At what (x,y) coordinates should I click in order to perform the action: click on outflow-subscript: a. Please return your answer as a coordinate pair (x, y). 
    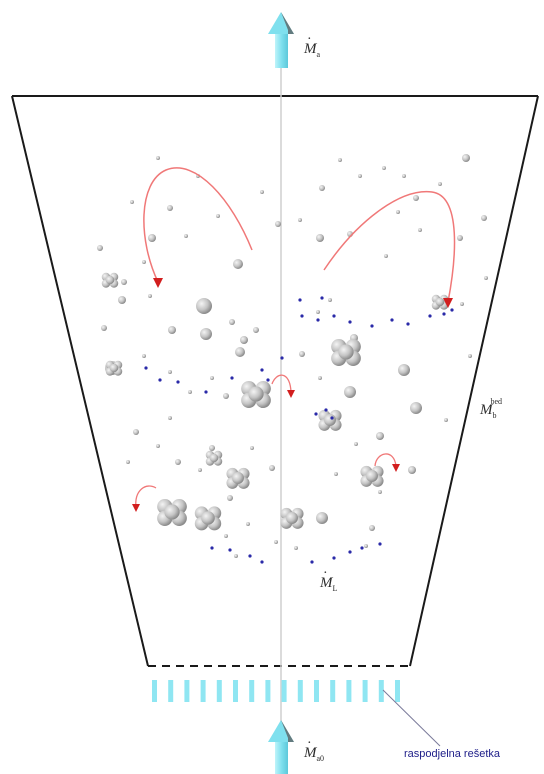
    Looking at the image, I should click on (318, 54).